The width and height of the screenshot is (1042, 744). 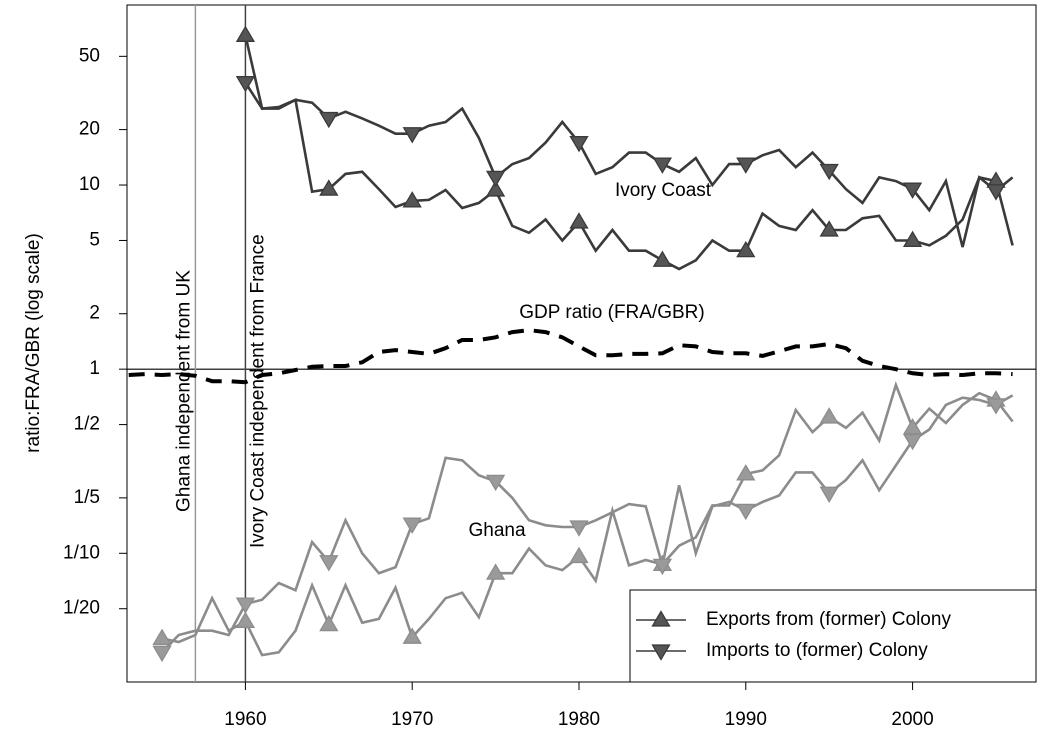 What do you see at coordinates (912, 719) in the screenshot?
I see `x-tick-label: 2000` at bounding box center [912, 719].